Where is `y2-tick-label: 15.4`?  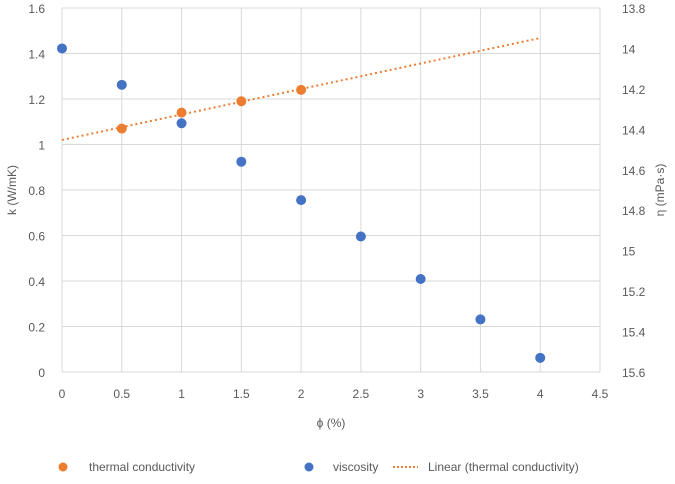 y2-tick-label: 15.4 is located at coordinates (634, 333).